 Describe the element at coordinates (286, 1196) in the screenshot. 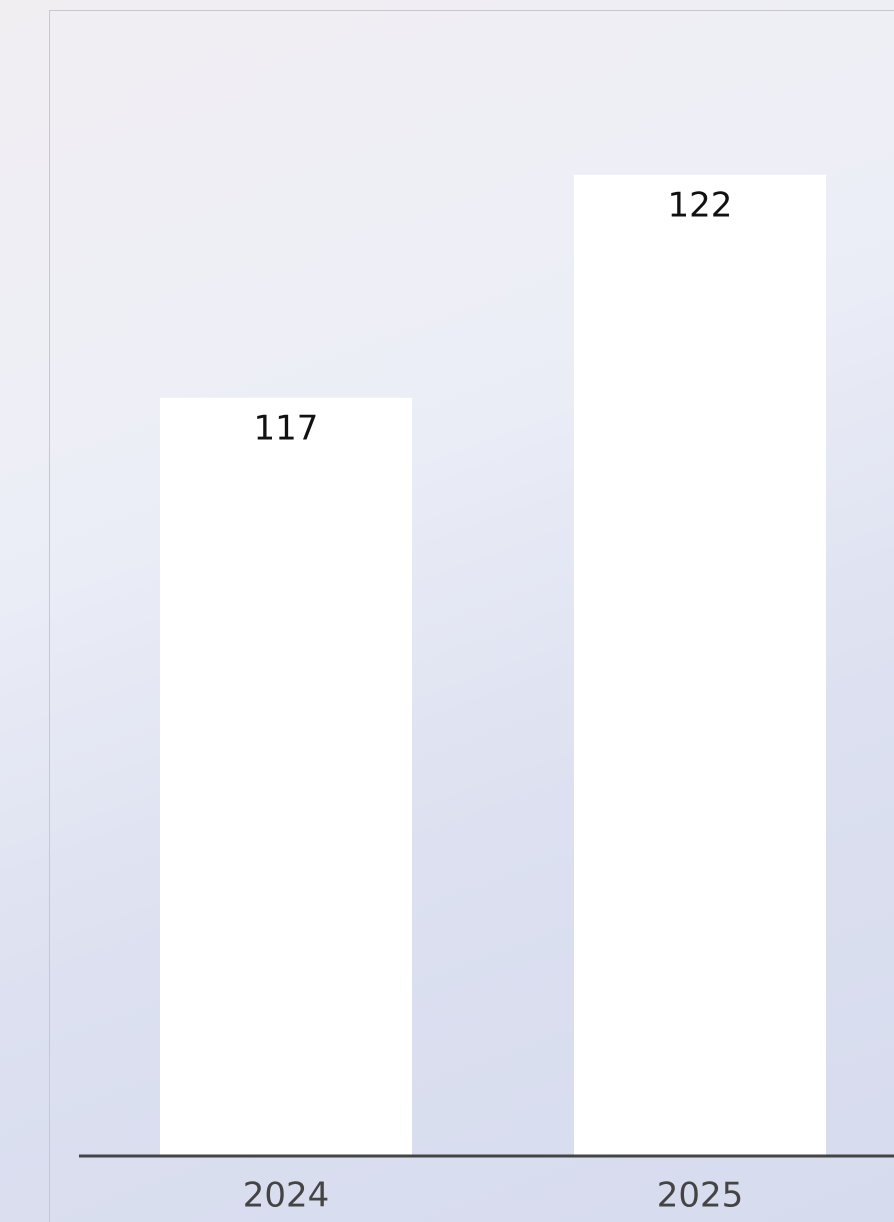

I see `x-tick-label: 2024` at that location.